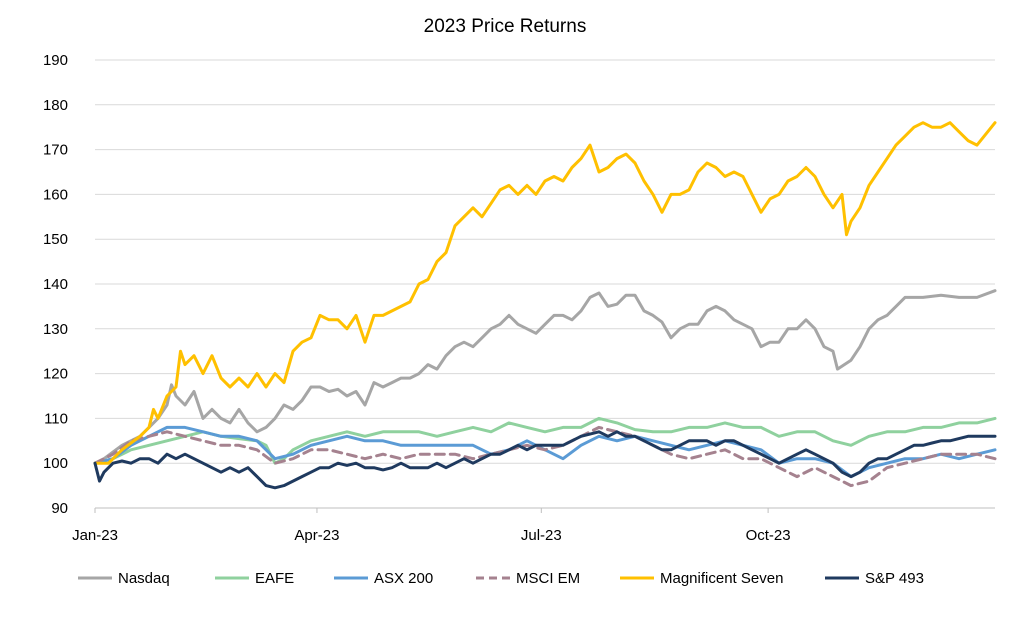  What do you see at coordinates (548, 578) in the screenshot?
I see `legend-label-msci-em: MSCI EM` at bounding box center [548, 578].